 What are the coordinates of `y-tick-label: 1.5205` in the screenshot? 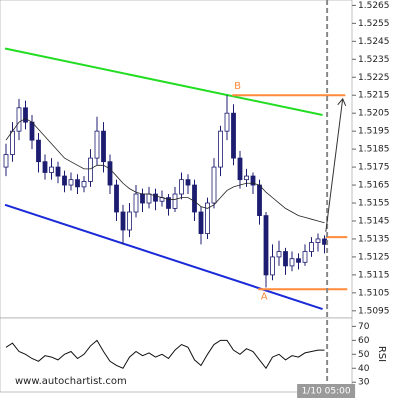 It's located at (374, 114).